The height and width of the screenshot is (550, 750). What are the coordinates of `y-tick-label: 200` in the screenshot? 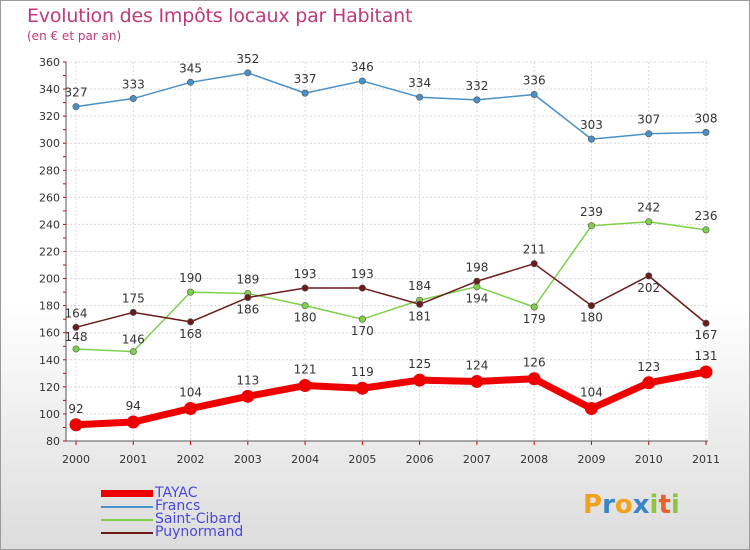 It's located at (49, 279).